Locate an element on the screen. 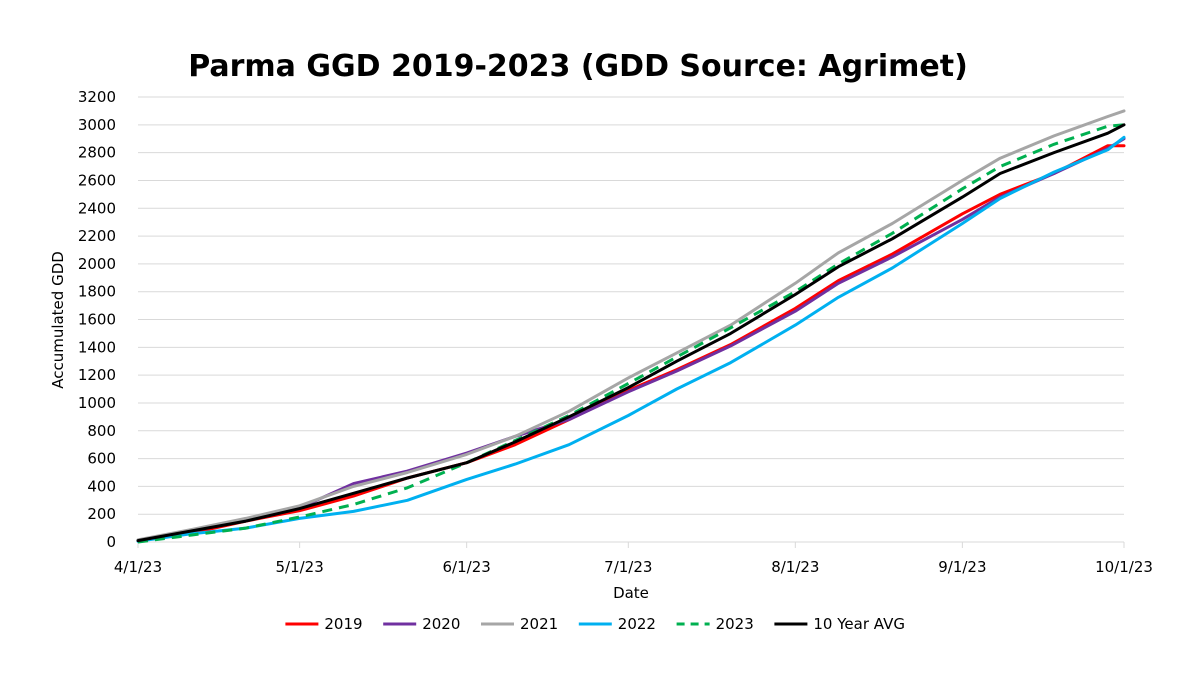  x-tick-label: 4/1/23 is located at coordinates (138, 567).